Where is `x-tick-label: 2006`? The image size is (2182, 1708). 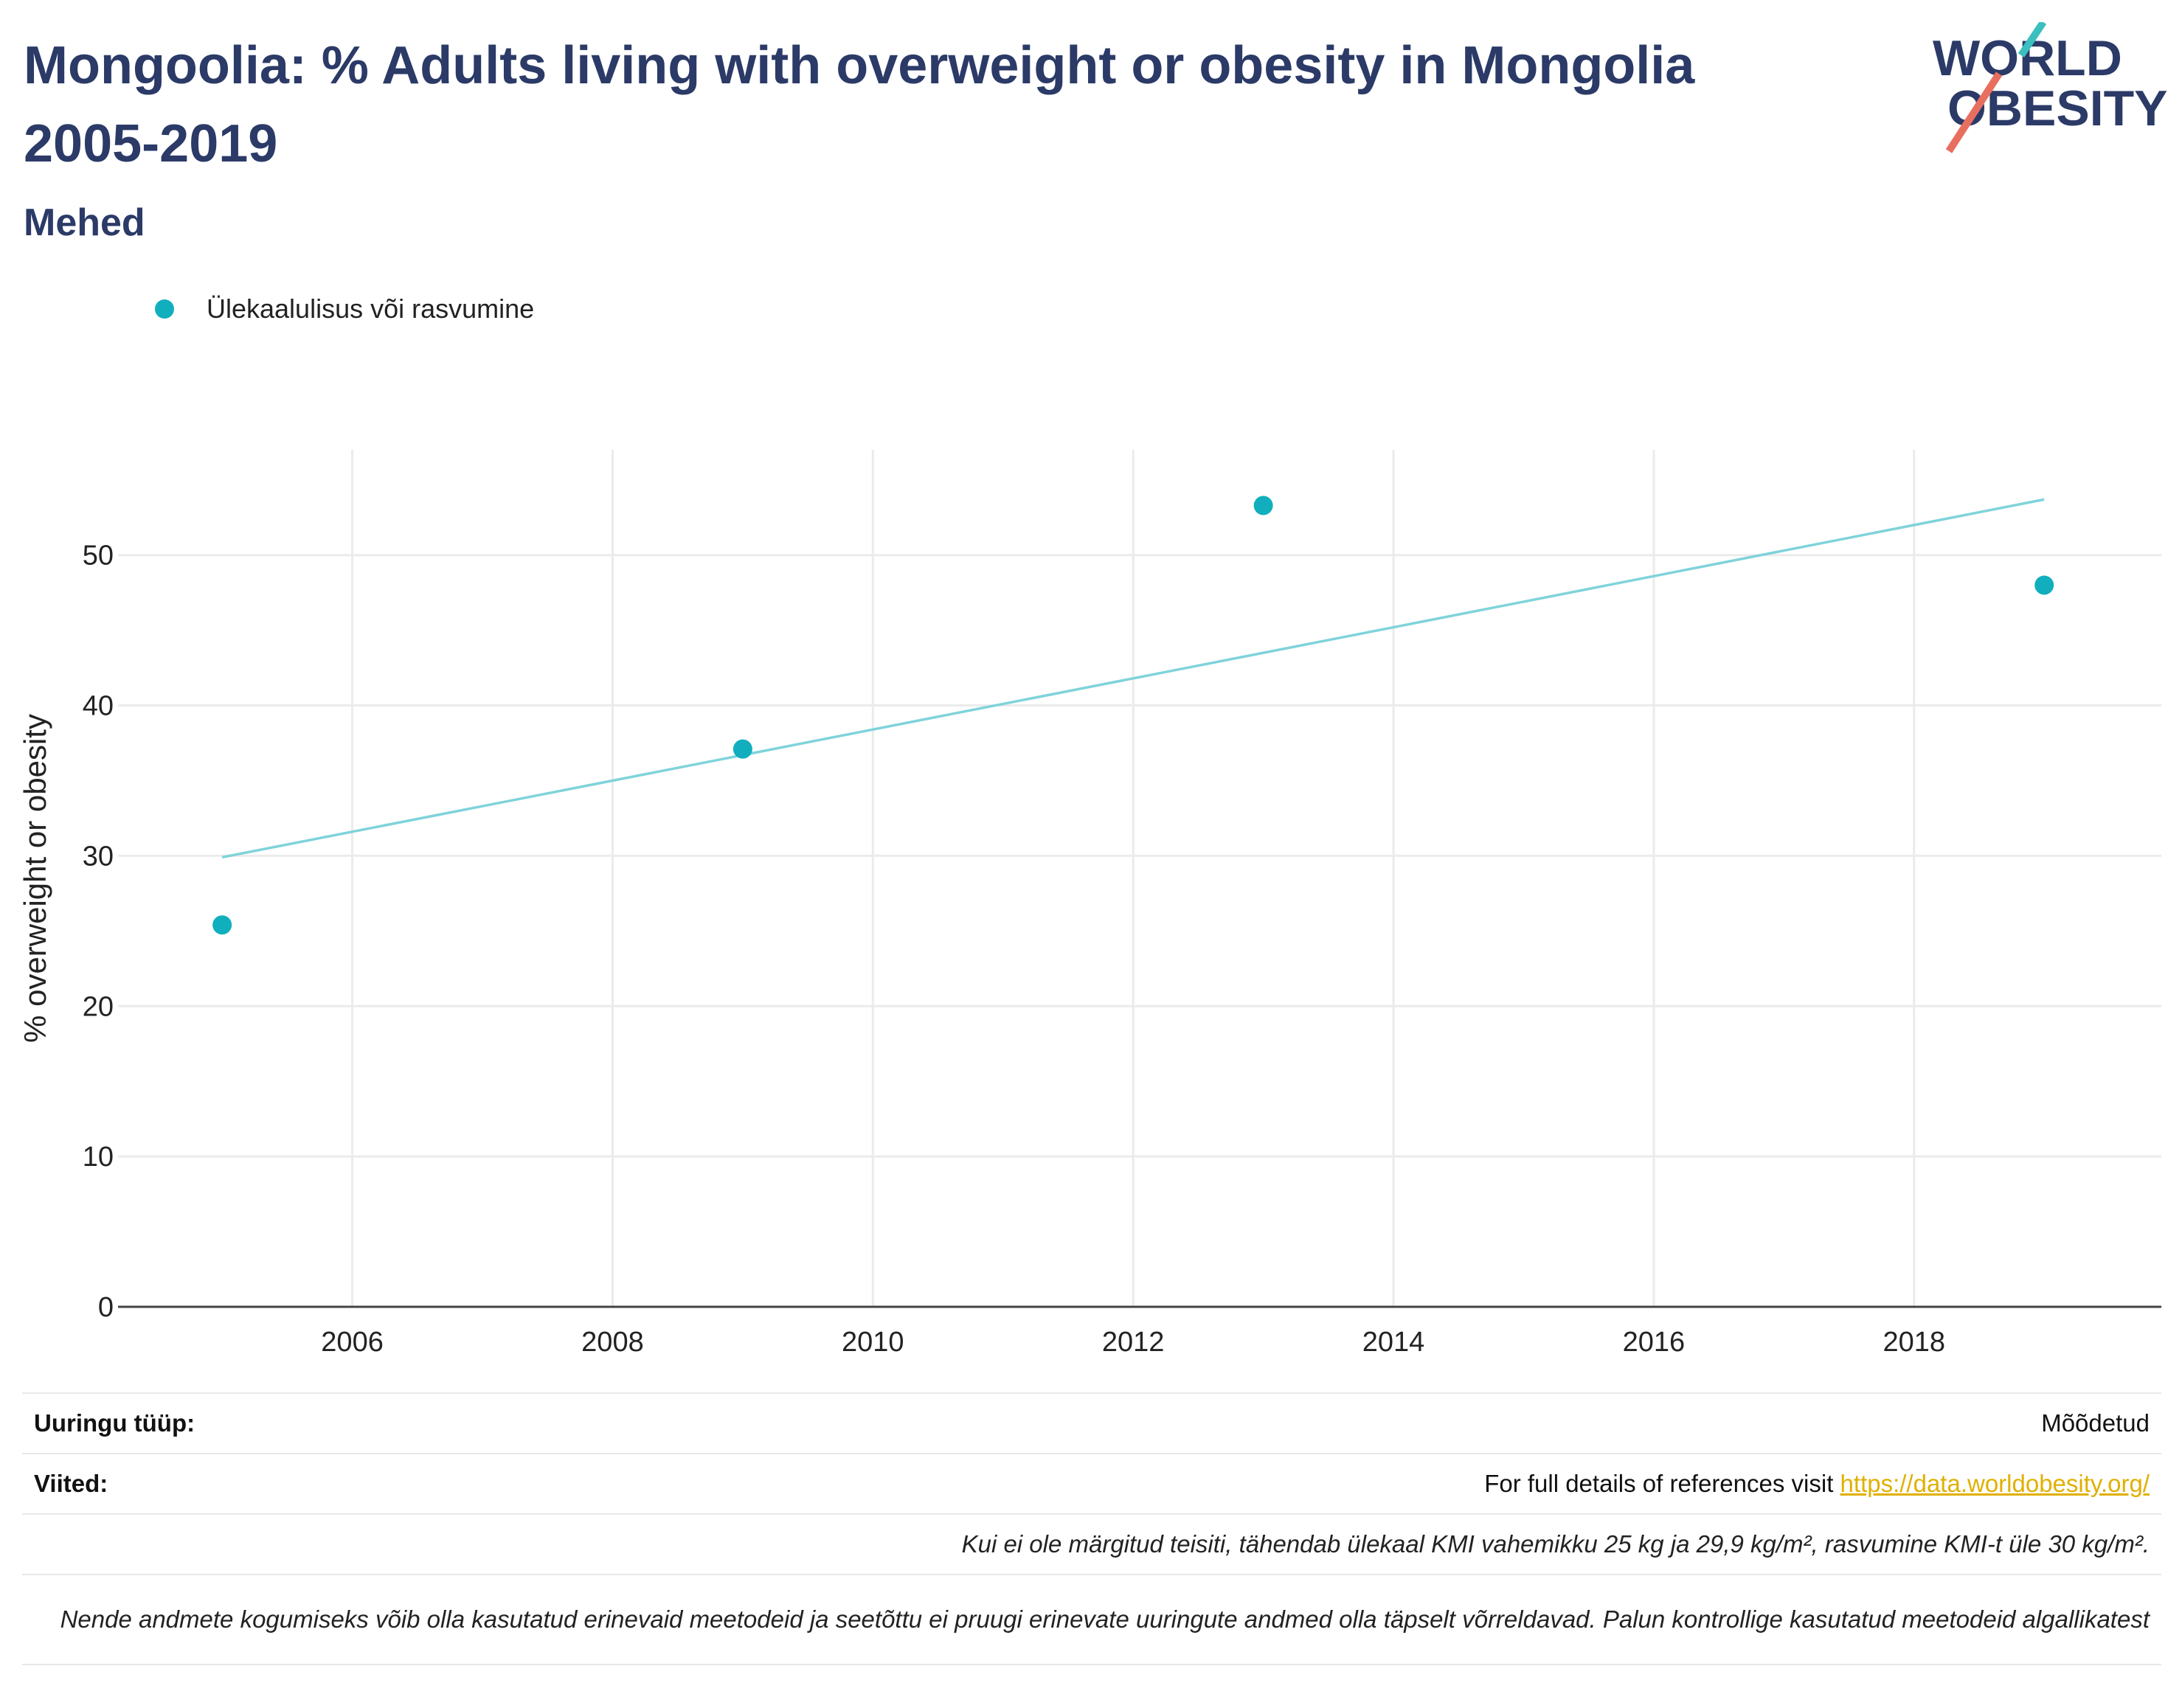
x-tick-label: 2006 is located at coordinates (352, 1342).